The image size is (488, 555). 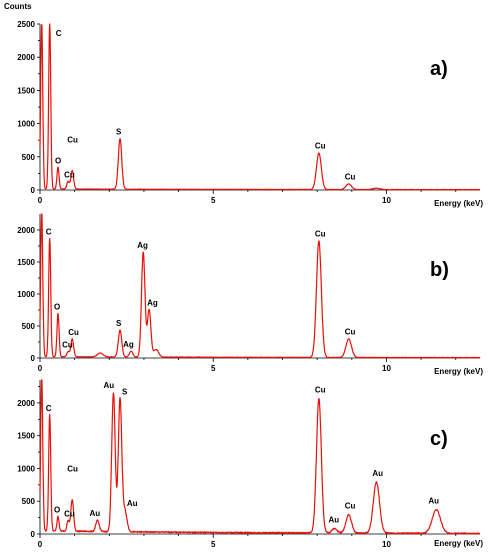 I want to click on panel-label: b), so click(x=439, y=270).